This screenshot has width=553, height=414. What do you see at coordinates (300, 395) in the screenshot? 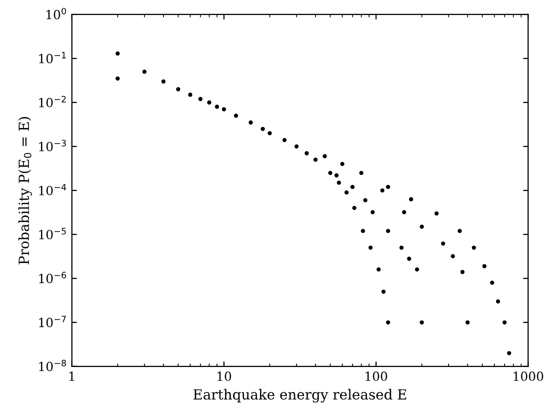
I see `x-axis-title: Earthquake energy released E` at bounding box center [300, 395].